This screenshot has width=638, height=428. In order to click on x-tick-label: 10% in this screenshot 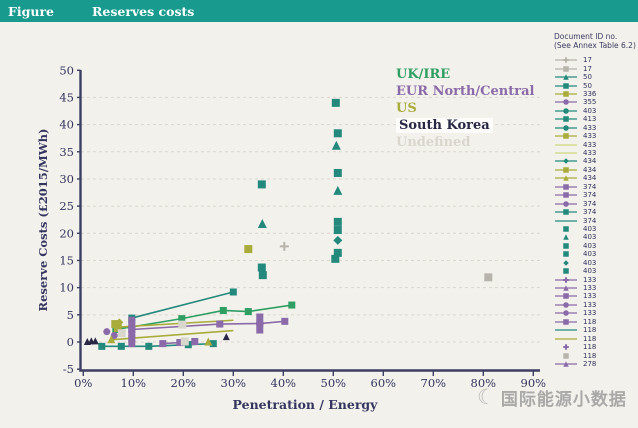, I will do `click(134, 383)`.